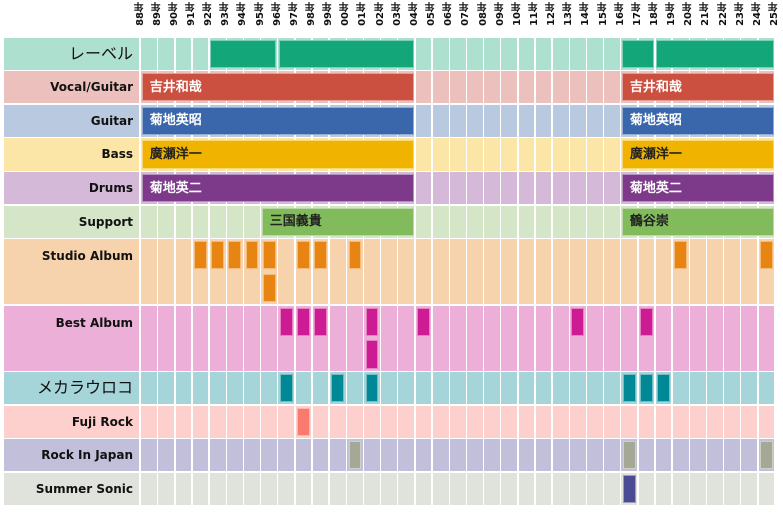  Describe the element at coordinates (175, 121) in the screenshot. I see `member-name: 菊地英昭` at that location.